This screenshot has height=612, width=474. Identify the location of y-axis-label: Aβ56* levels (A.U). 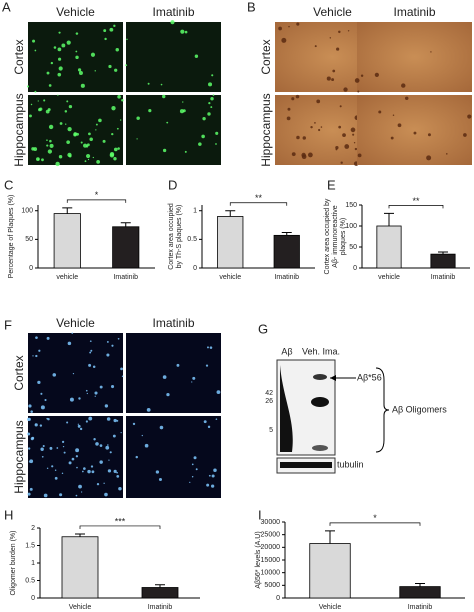
(258, 559).